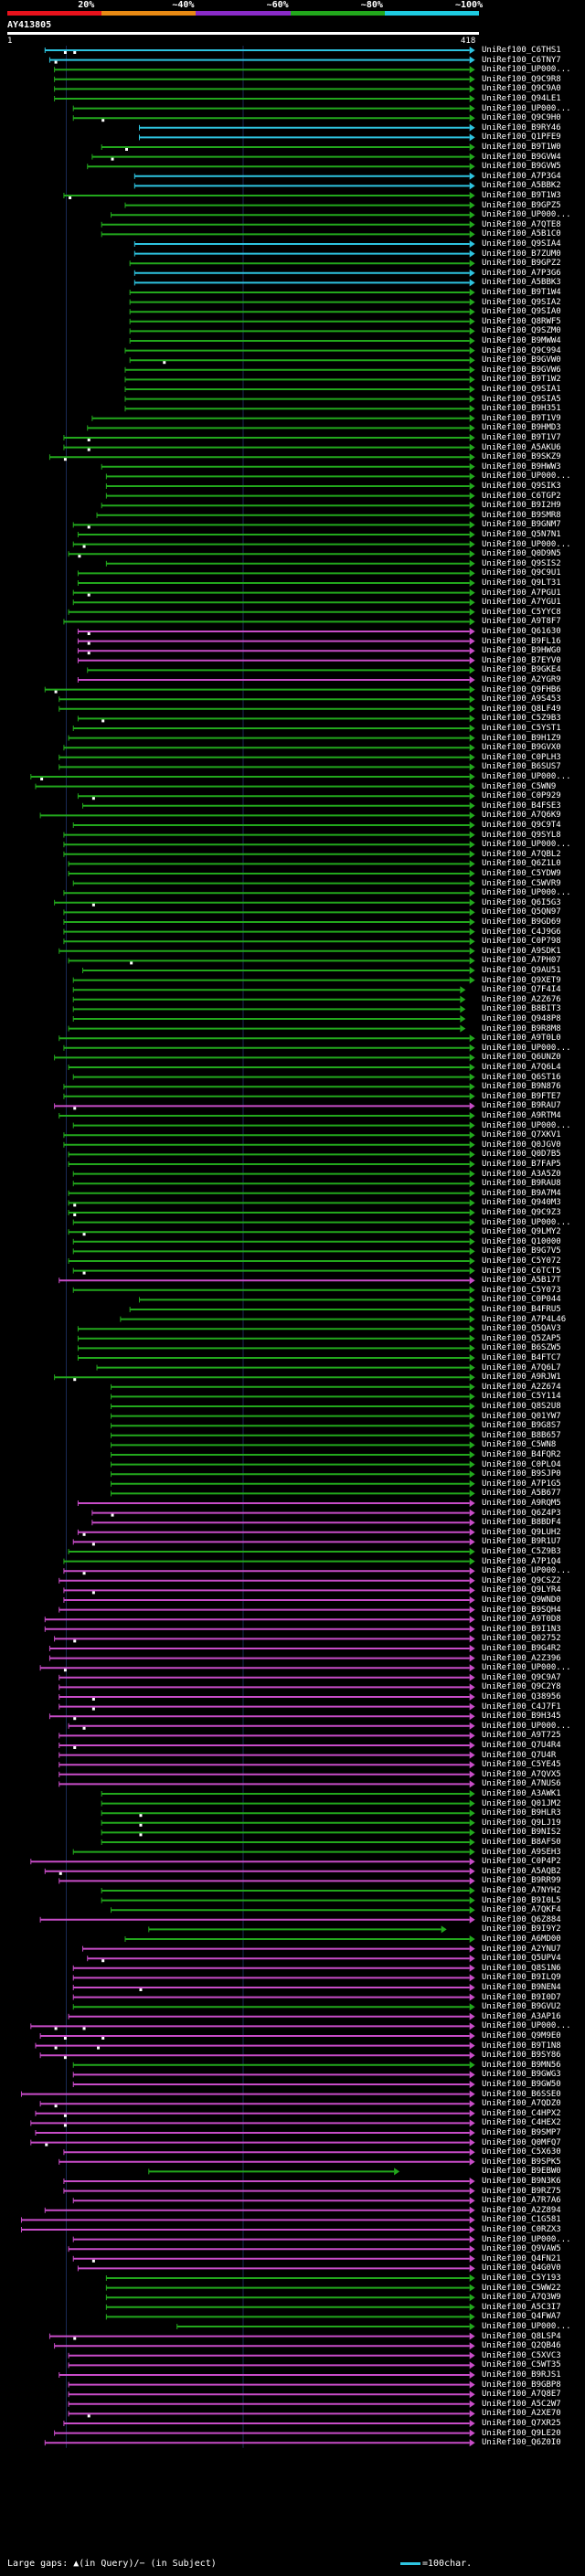  What do you see at coordinates (521, 902) in the screenshot?
I see `hit-label: UniRef100_Q6I5G3` at bounding box center [521, 902].